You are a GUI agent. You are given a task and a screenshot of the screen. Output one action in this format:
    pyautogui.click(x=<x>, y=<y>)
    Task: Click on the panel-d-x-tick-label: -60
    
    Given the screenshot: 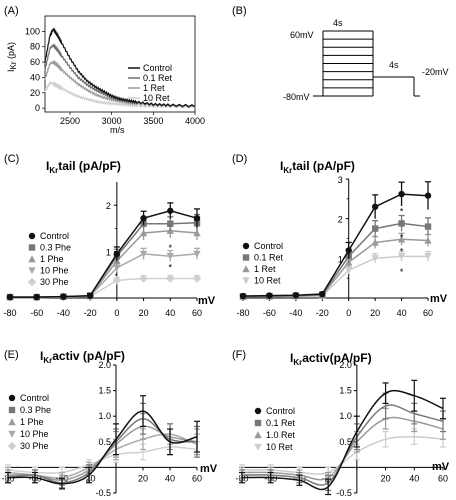 What is the action you would take?
    pyautogui.click(x=269, y=313)
    